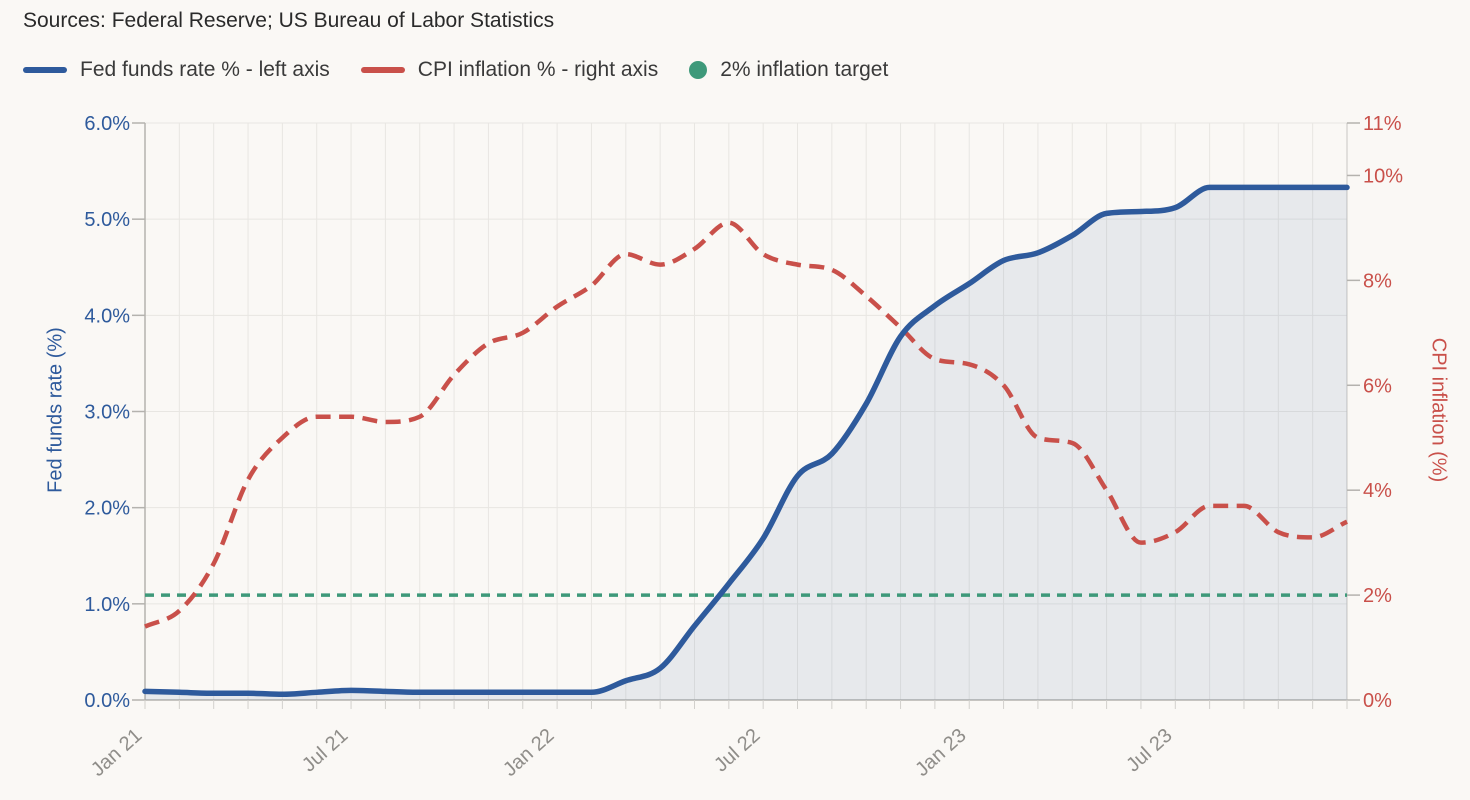 The height and width of the screenshot is (800, 1470). What do you see at coordinates (1438, 410) in the screenshot?
I see `right-axis-title: CPI inflation (%)` at bounding box center [1438, 410].